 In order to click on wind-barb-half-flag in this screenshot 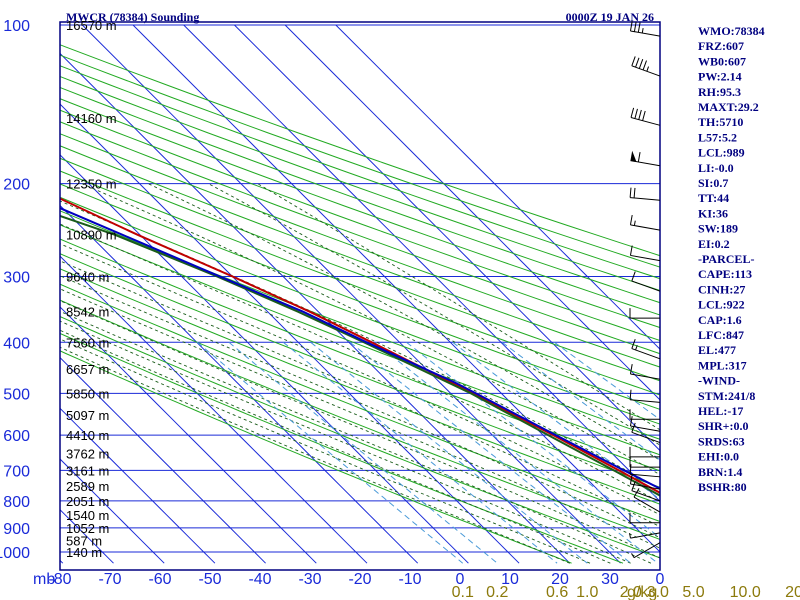, I will do `click(630, 536)`.